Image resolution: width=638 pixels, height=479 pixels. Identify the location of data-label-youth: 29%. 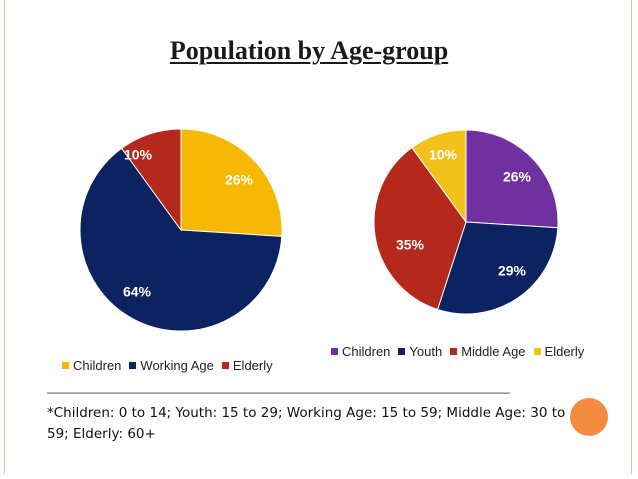
(512, 271).